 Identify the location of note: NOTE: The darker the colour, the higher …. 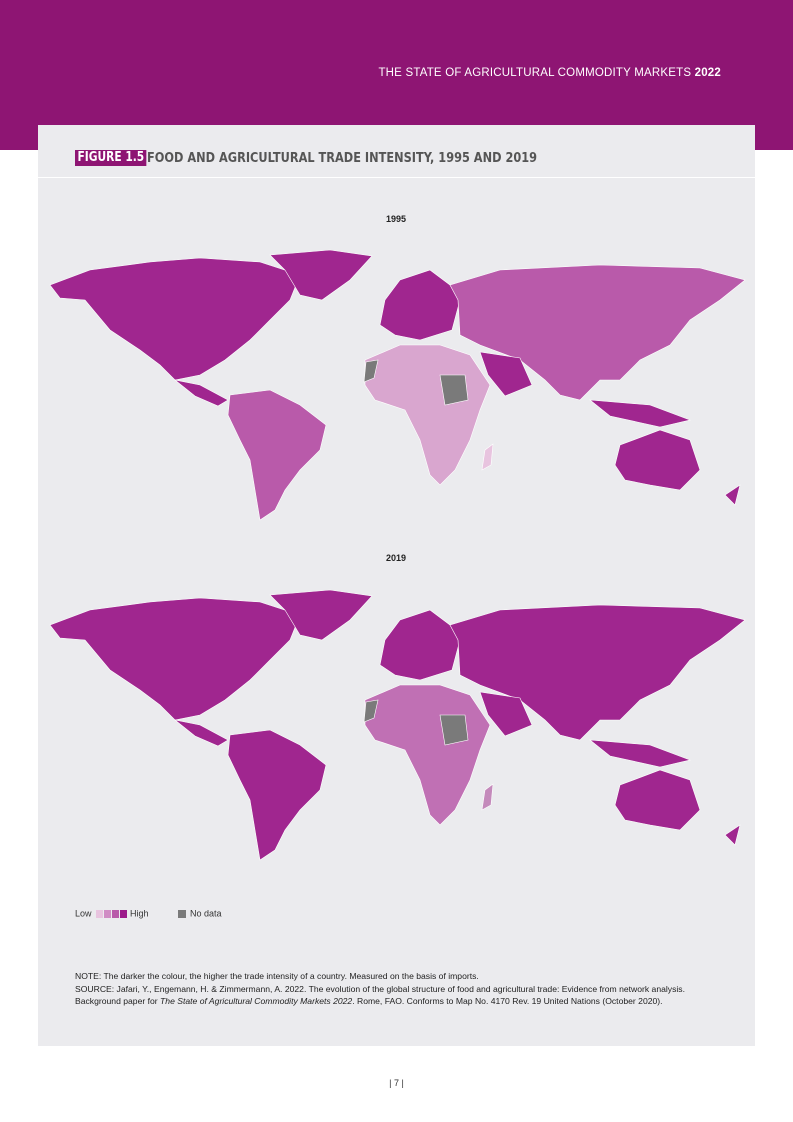
(277, 976).